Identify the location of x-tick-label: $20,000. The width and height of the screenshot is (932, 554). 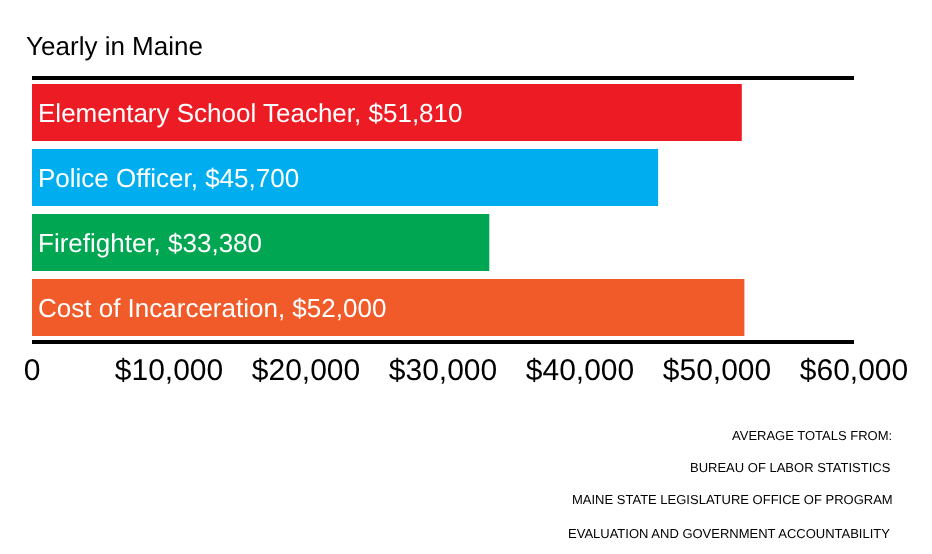
(306, 370).